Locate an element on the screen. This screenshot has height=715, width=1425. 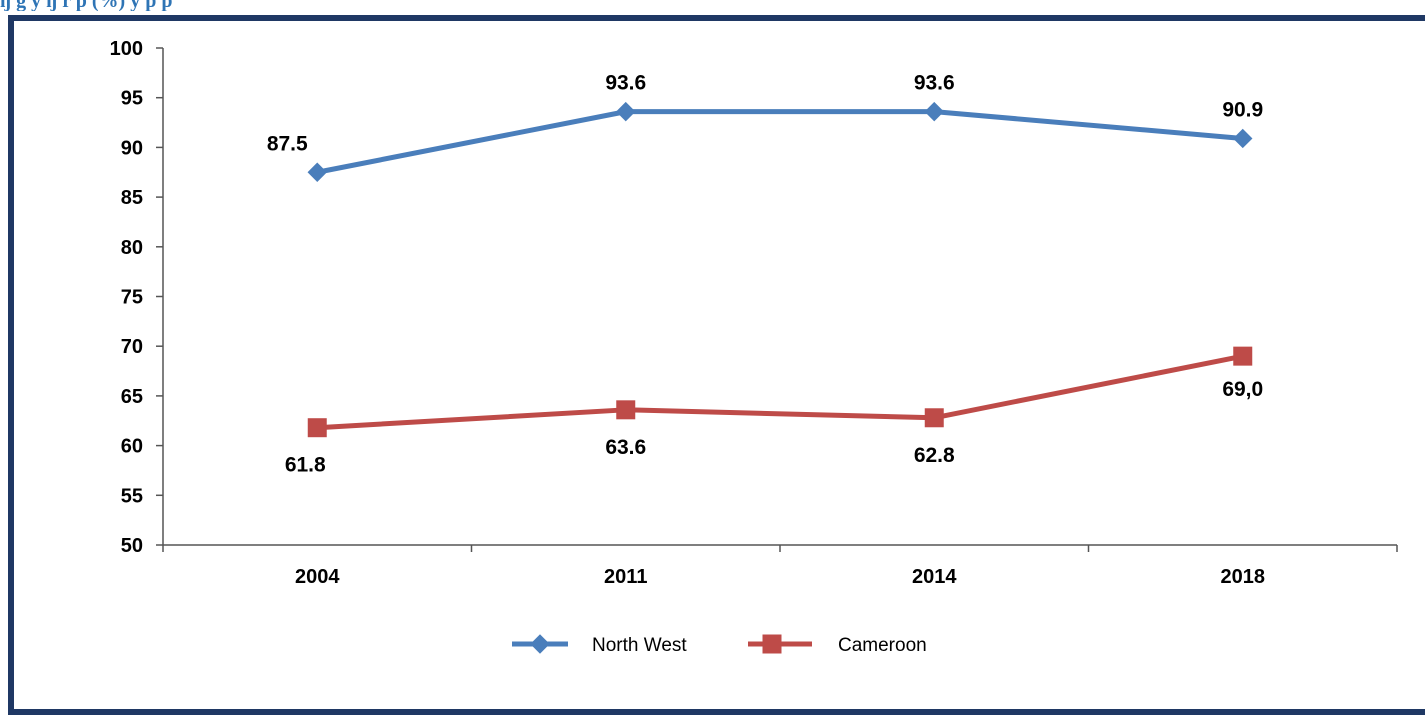
y-tick-label: 75 is located at coordinates (132, 298).